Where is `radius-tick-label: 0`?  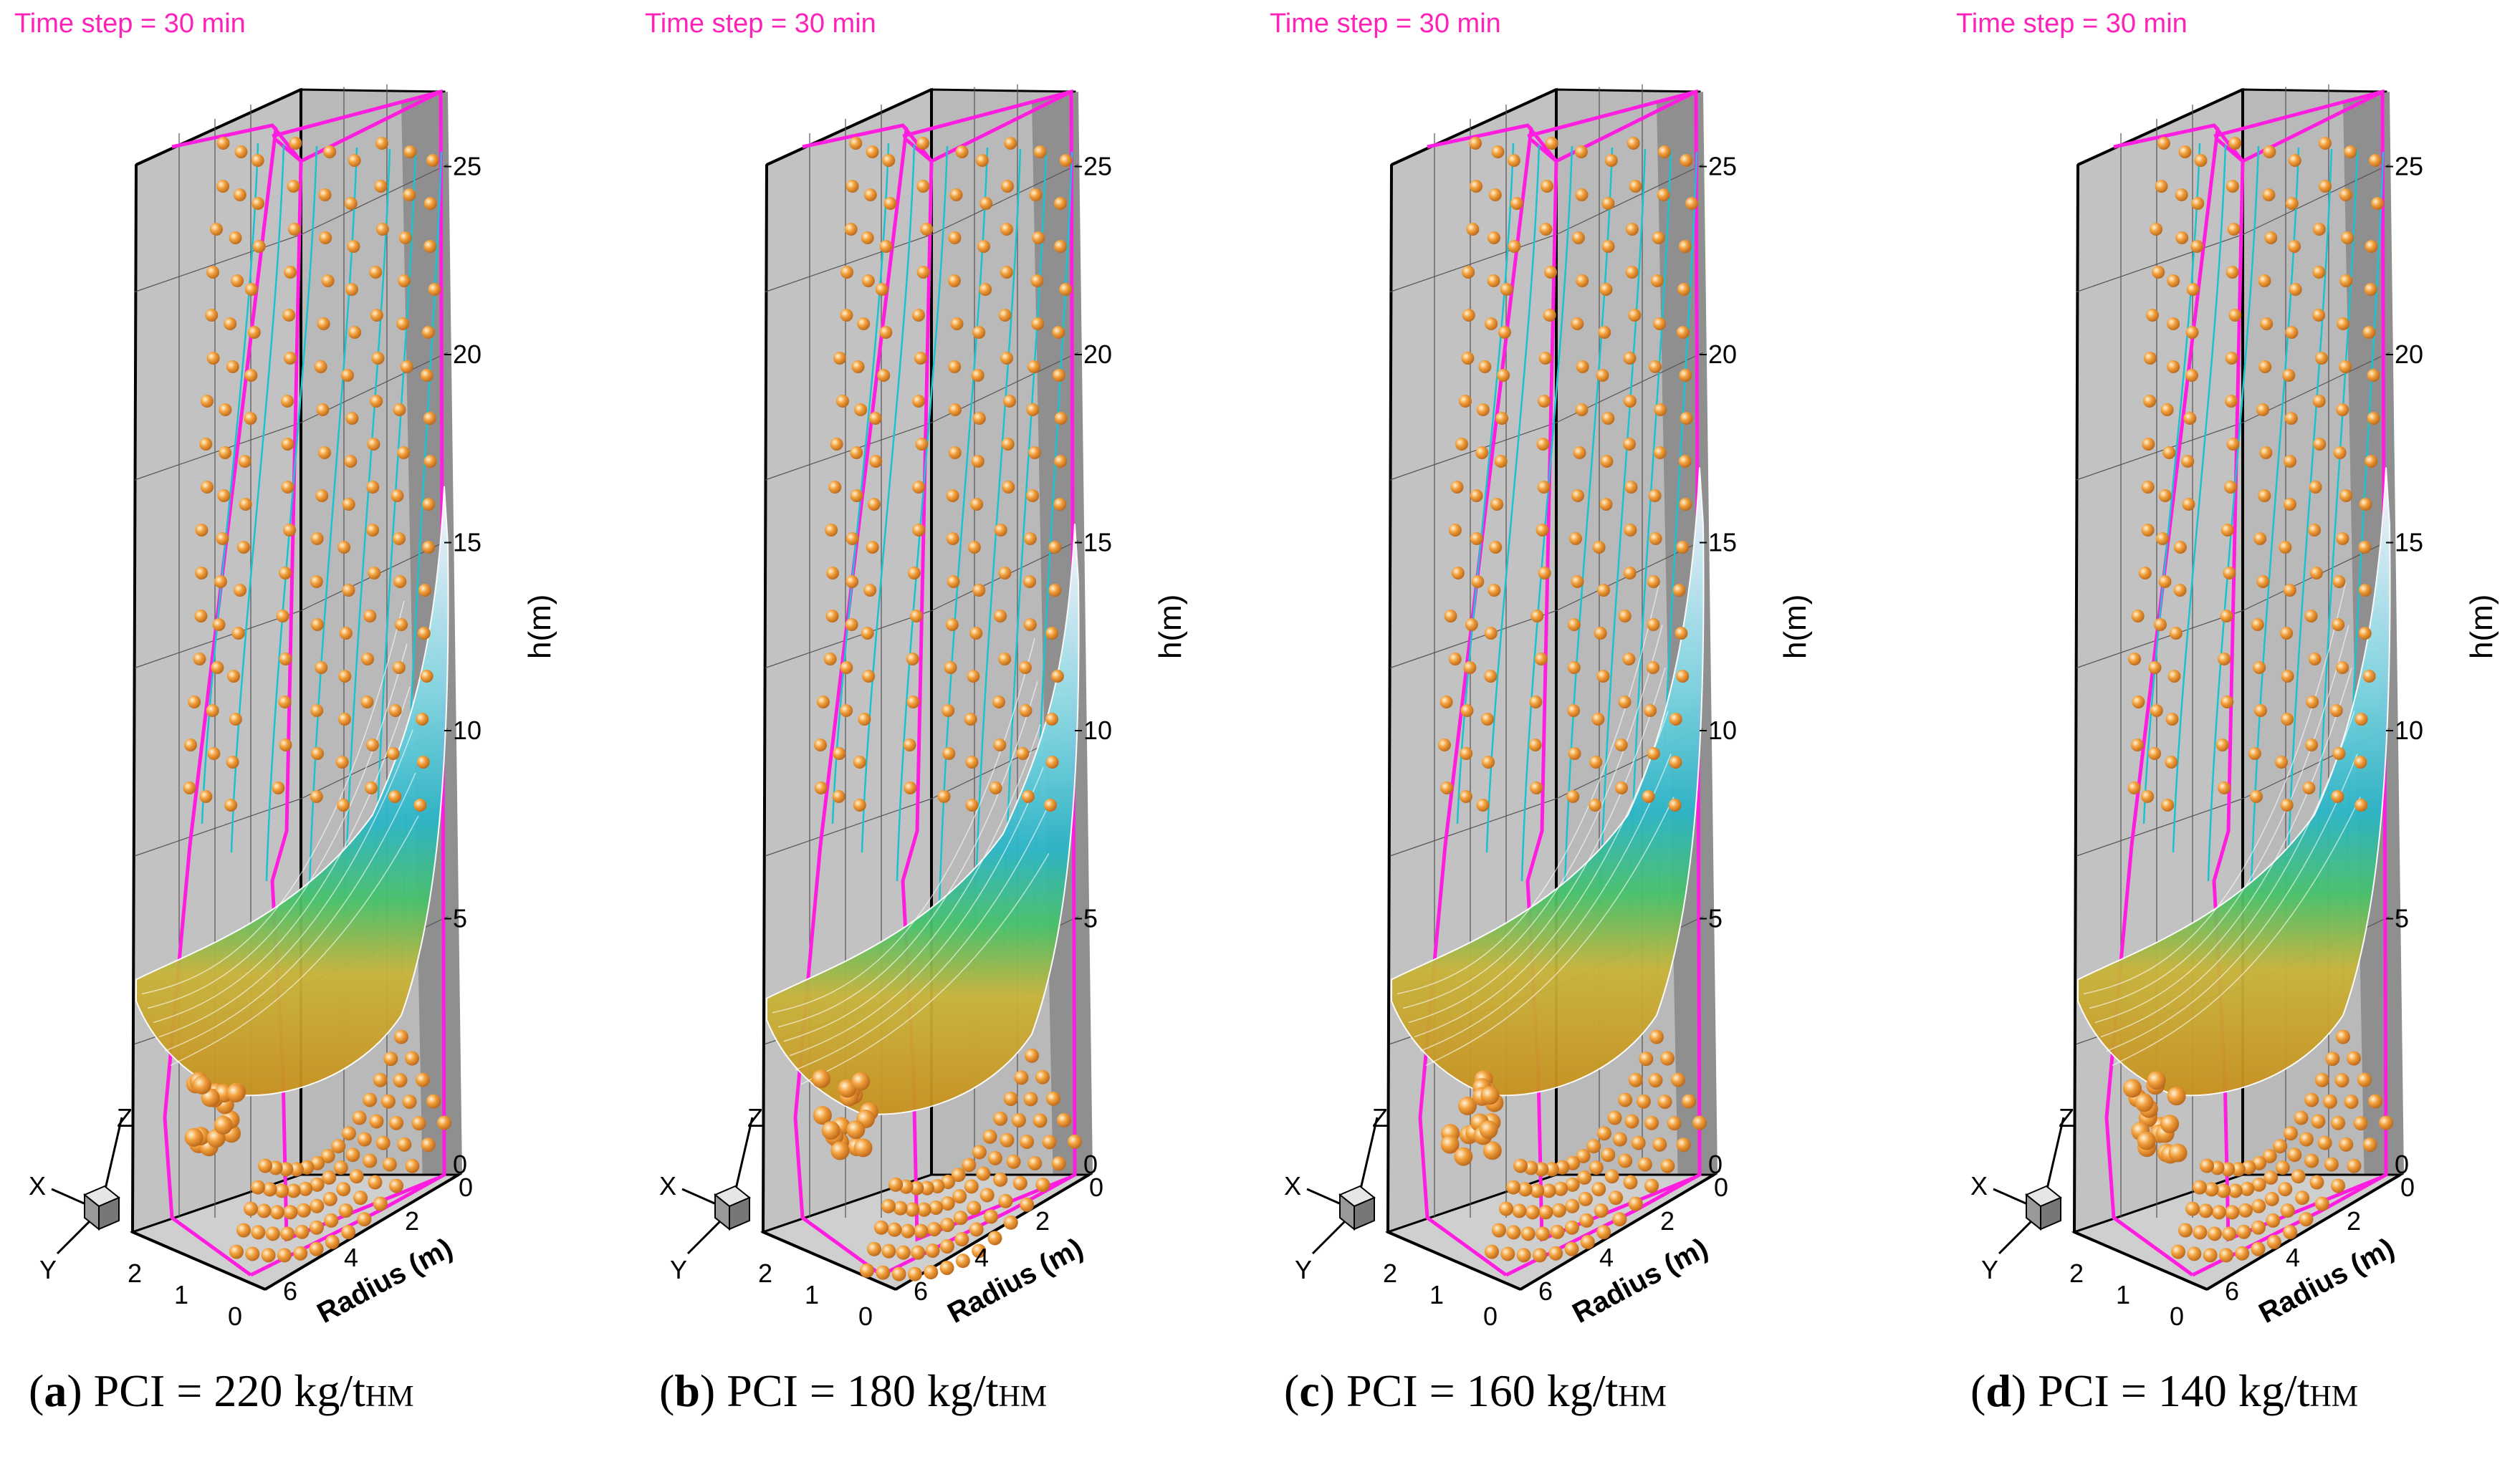
radius-tick-label: 0 is located at coordinates (1721, 1188).